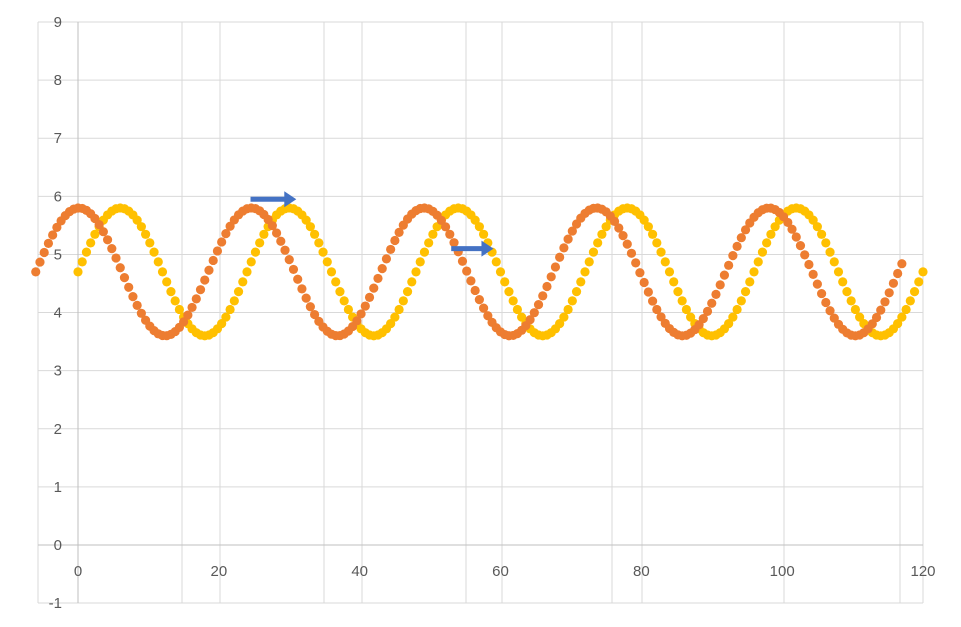 The image size is (961, 627). Describe the element at coordinates (58, 138) in the screenshot. I see `y-tick-label: 7` at that location.